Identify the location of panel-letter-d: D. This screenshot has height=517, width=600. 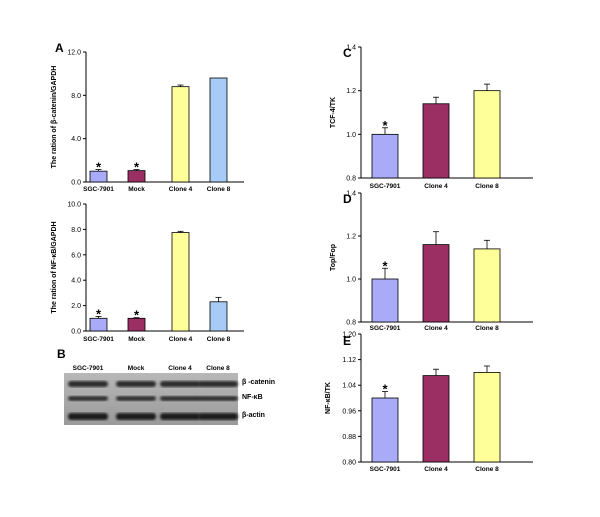
(347, 199).